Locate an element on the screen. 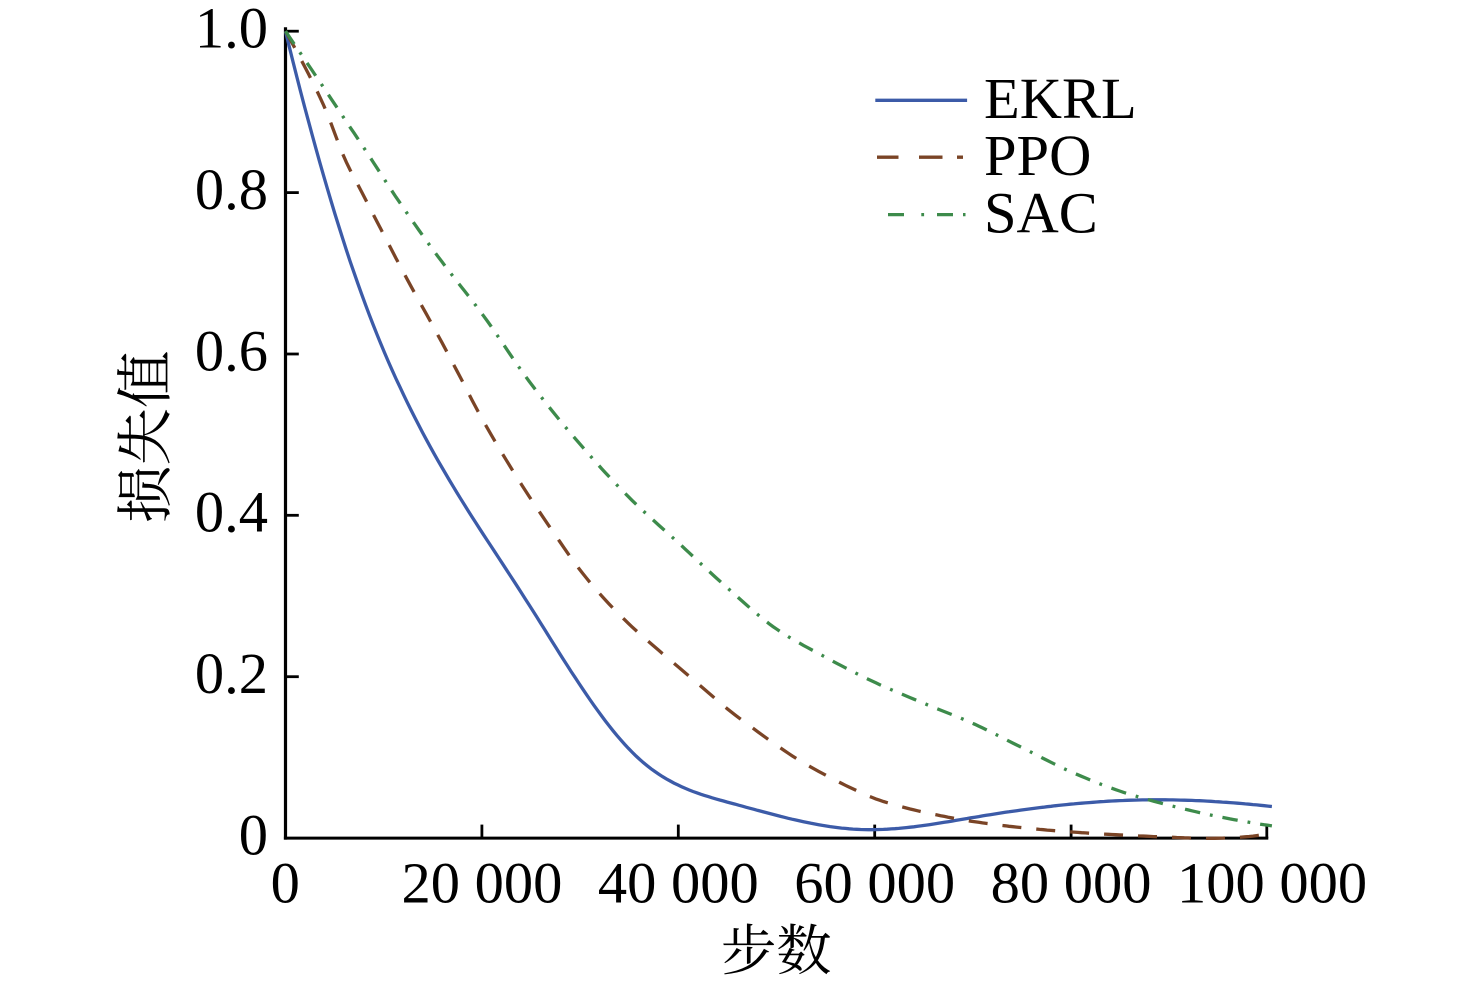  svg-text: 0.6 is located at coordinates (231, 350).